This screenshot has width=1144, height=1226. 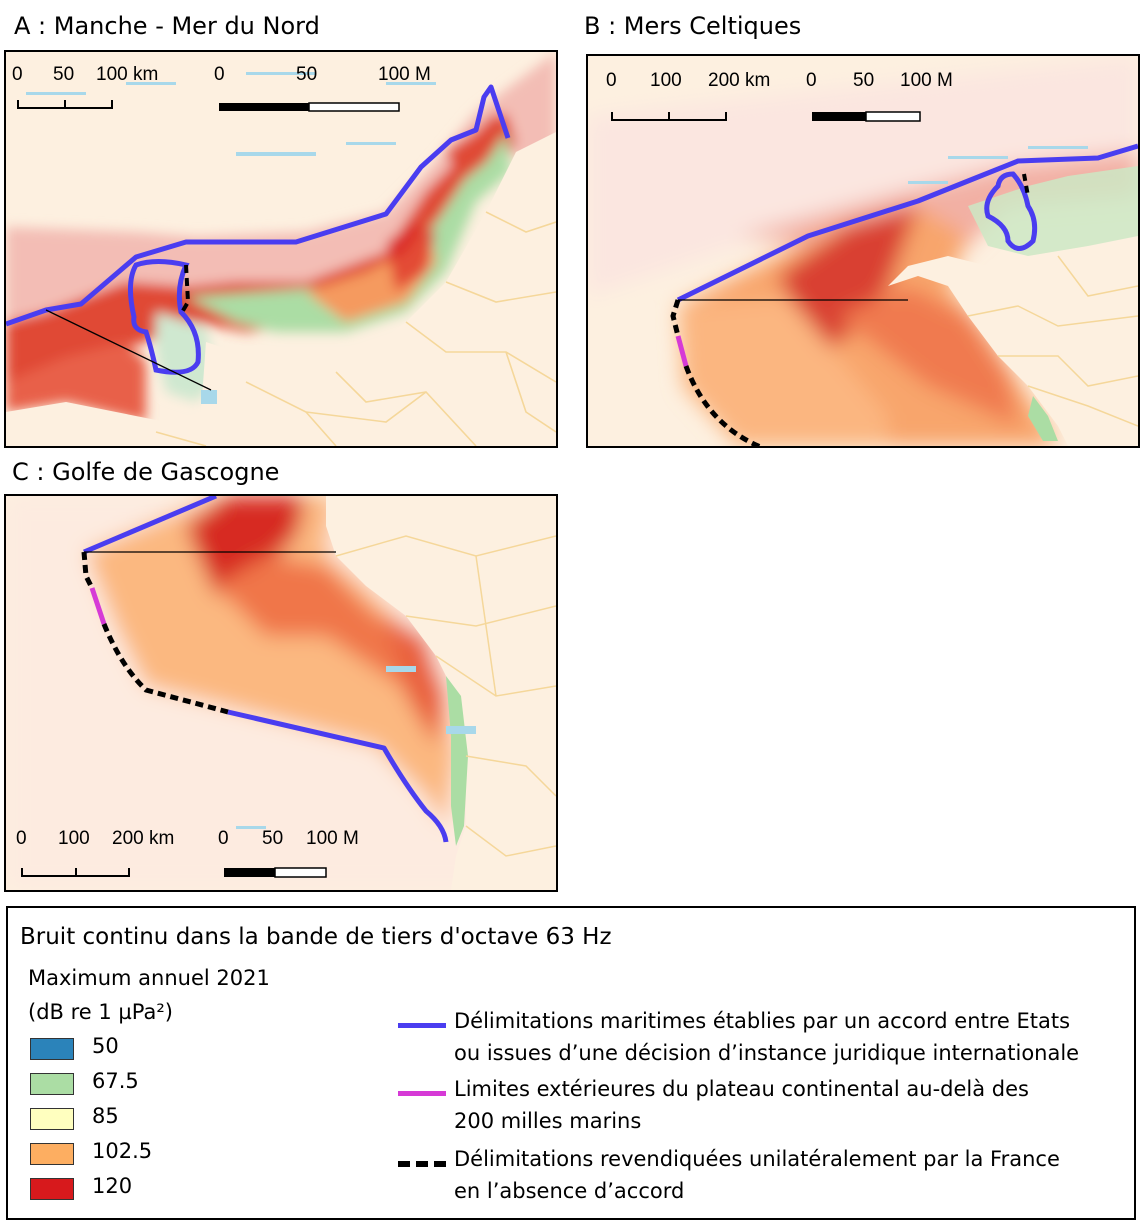 What do you see at coordinates (98, 606) in the screenshot?
I see `boundary-ecs-c` at bounding box center [98, 606].